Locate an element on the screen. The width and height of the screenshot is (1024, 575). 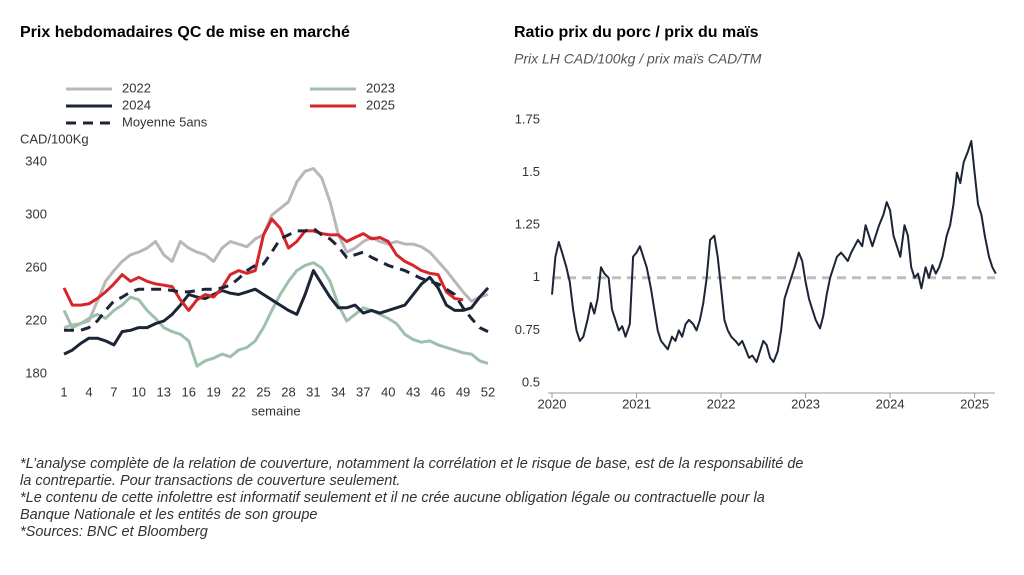
x-tick-label: 19 is located at coordinates (213, 391).